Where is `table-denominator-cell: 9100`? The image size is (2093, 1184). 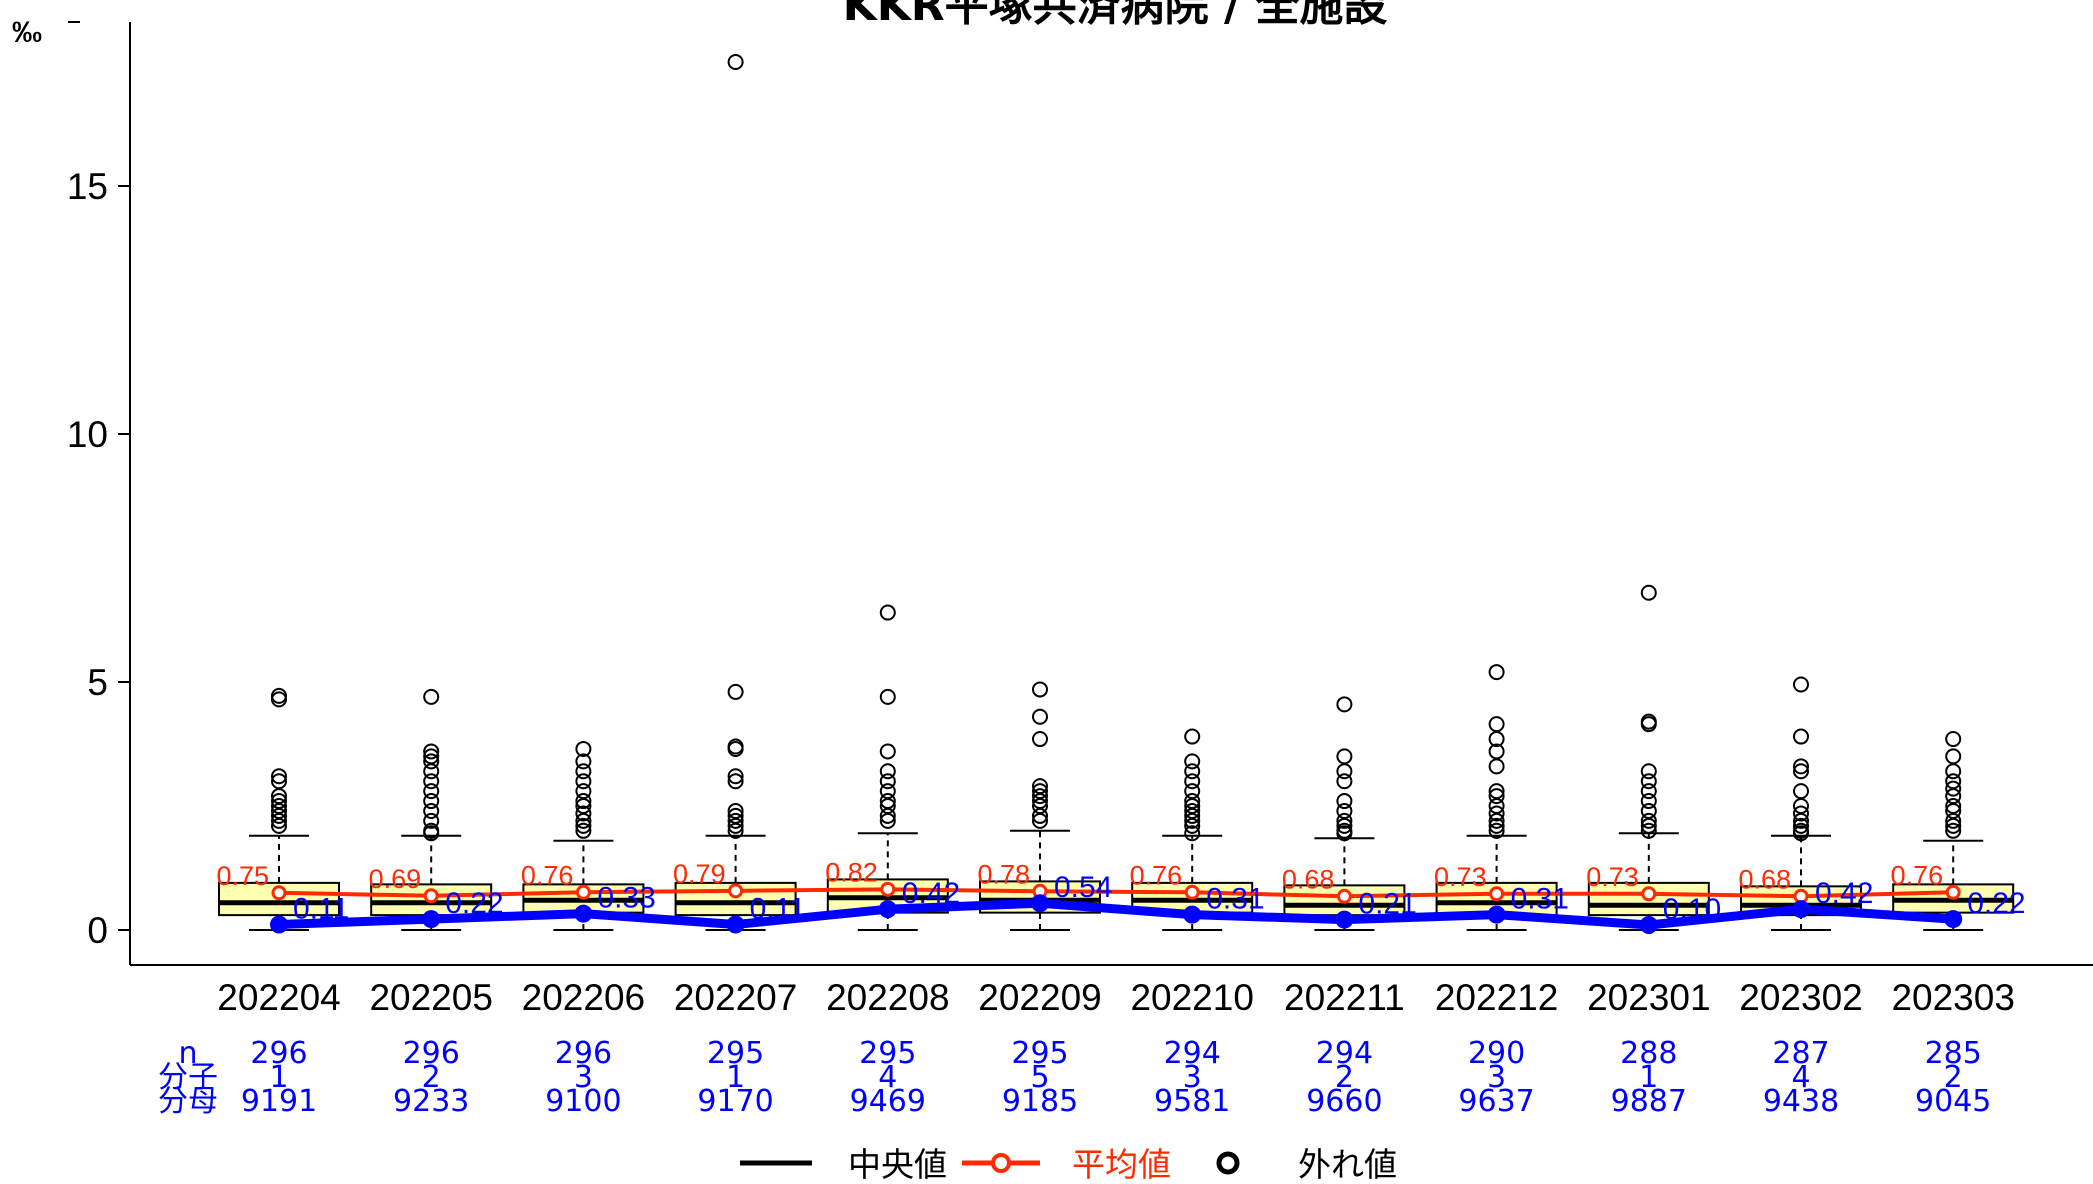 table-denominator-cell: 9100 is located at coordinates (583, 1101).